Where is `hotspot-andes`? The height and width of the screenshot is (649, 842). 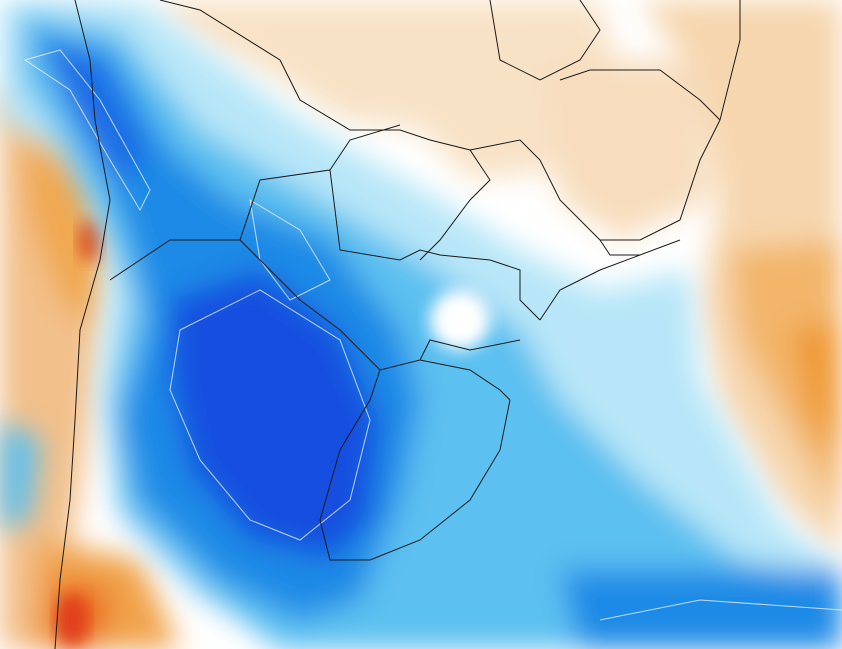 hotspot-andes is located at coordinates (90, 240).